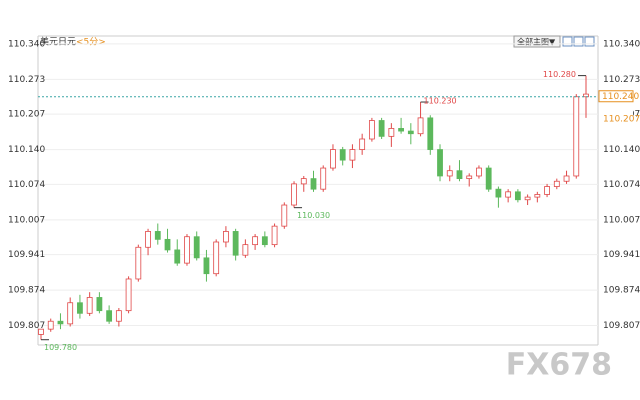 The width and height of the screenshot is (640, 400). What do you see at coordinates (621, 120) in the screenshot?
I see `price-tag: 110.207` at bounding box center [621, 120].